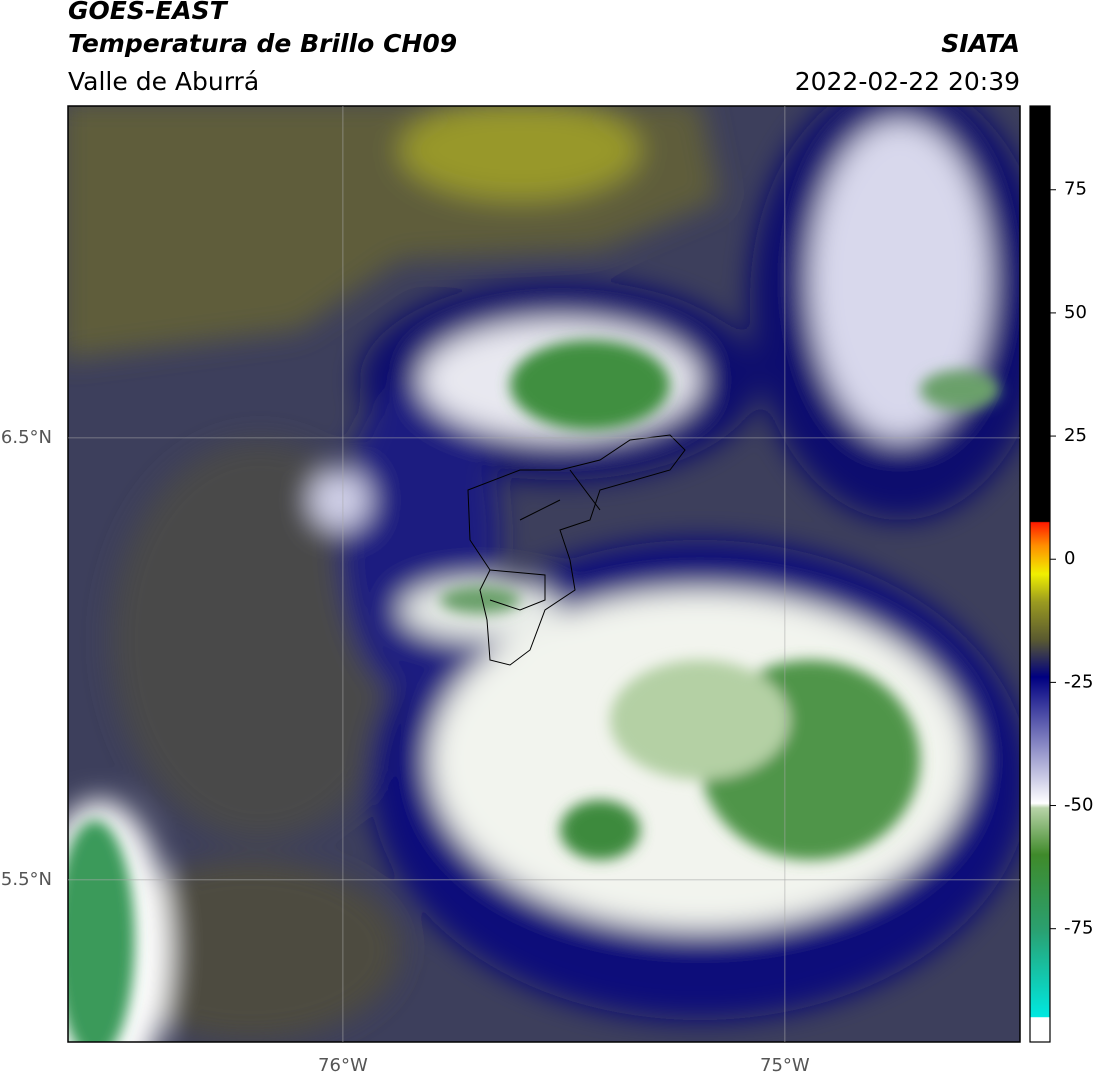 Image resolution: width=1094 pixels, height=1082 pixels. What do you see at coordinates (907, 81) in the screenshot?
I see `datetime: 2022-02-22 20:39` at bounding box center [907, 81].